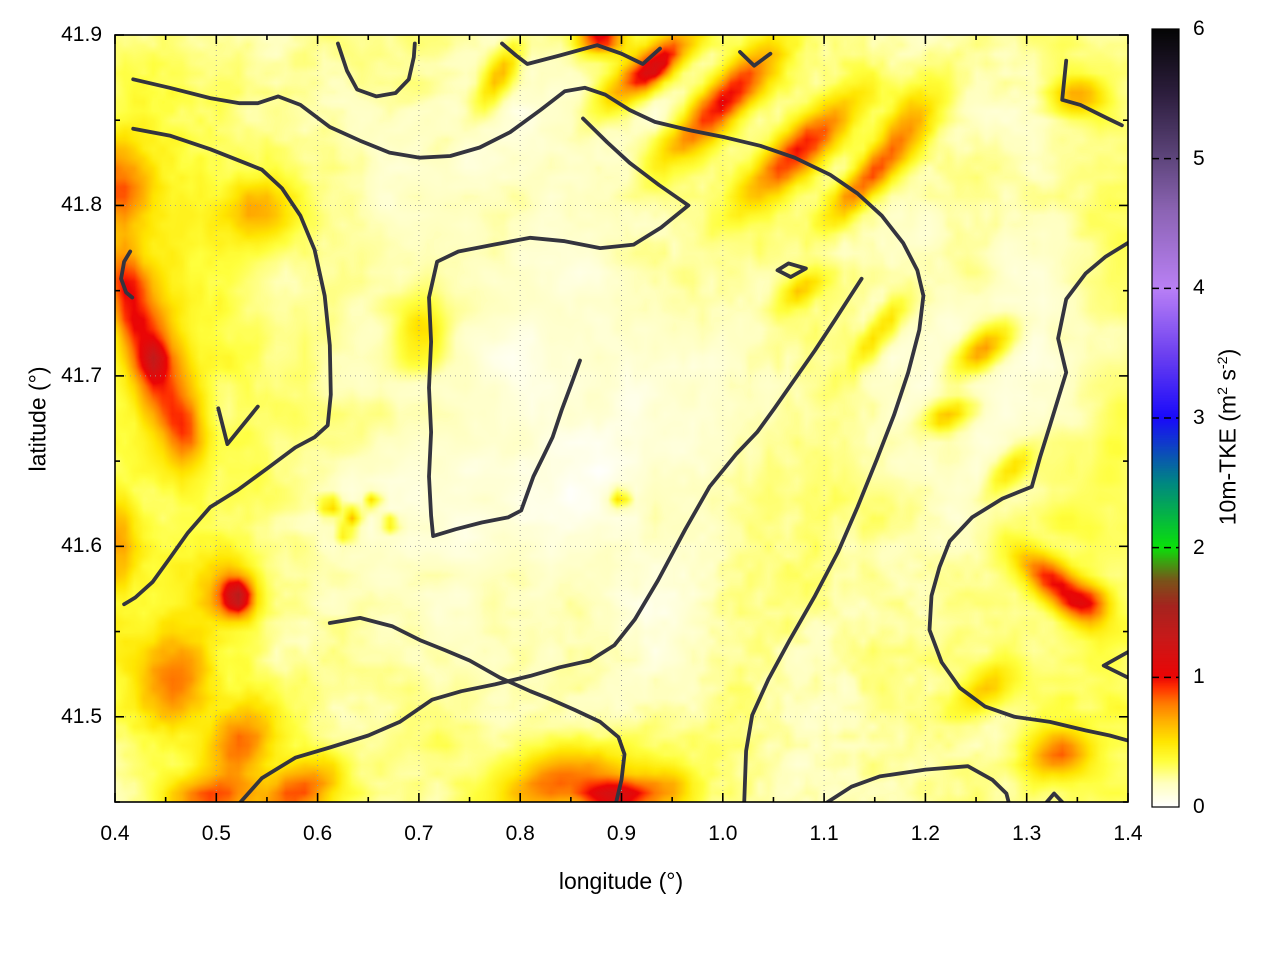 This screenshot has height=960, width=1280. Describe the element at coordinates (723, 833) in the screenshot. I see `x-tick-label: 1.0` at that location.